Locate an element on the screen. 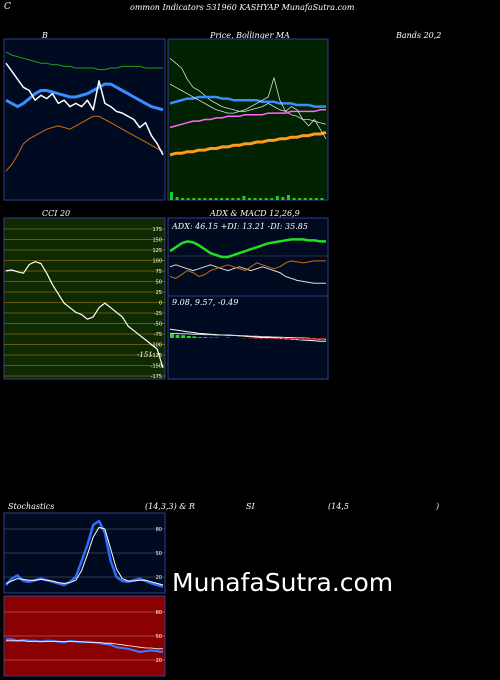 This screenshot has height=680, width=500. stoch-params: (14,3,3) & R is located at coordinates (170, 506).